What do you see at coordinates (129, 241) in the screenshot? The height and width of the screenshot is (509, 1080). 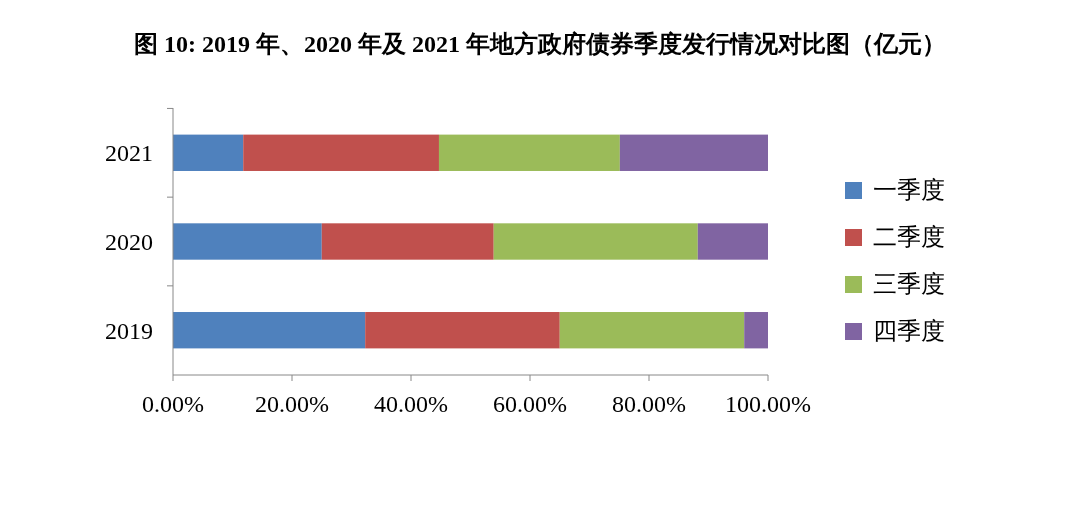 I see `y-tick-label: 2020` at bounding box center [129, 241].